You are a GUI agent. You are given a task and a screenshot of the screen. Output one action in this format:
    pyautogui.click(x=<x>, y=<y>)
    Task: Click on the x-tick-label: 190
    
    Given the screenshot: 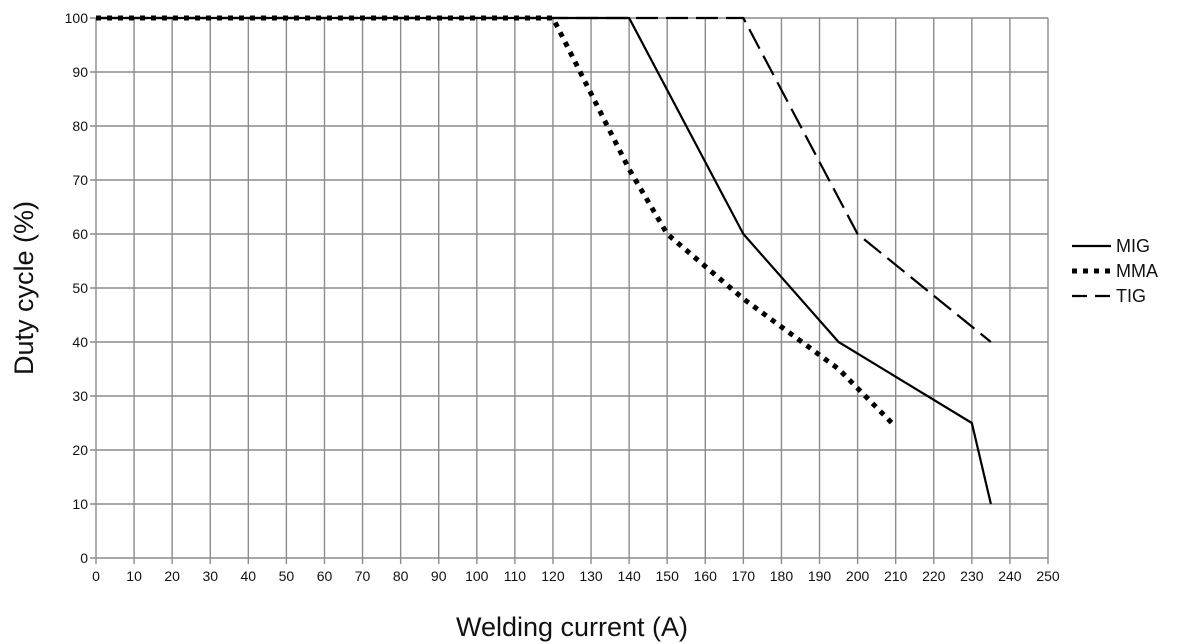 What is the action you would take?
    pyautogui.click(x=820, y=576)
    